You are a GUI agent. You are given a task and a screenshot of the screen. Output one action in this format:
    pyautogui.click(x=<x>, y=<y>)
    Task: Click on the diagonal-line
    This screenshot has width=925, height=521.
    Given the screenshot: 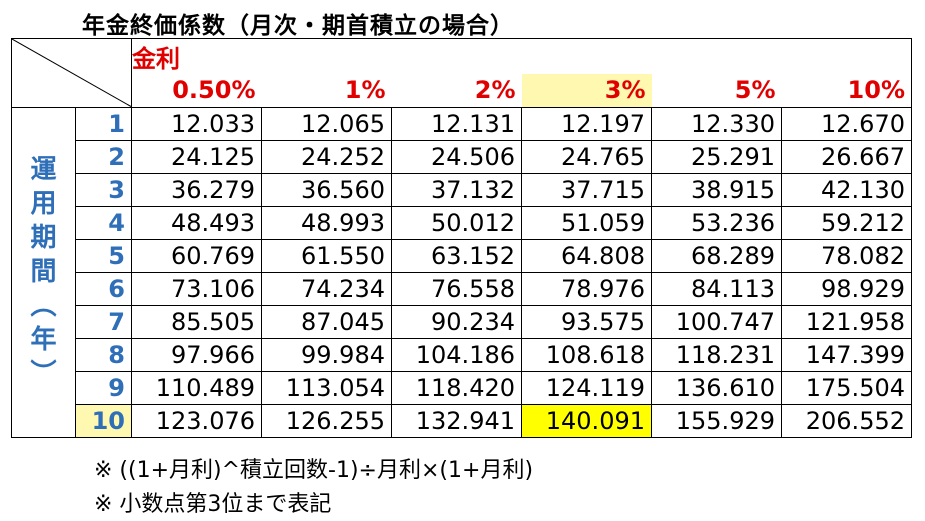 What is the action you would take?
    pyautogui.click(x=71, y=73)
    